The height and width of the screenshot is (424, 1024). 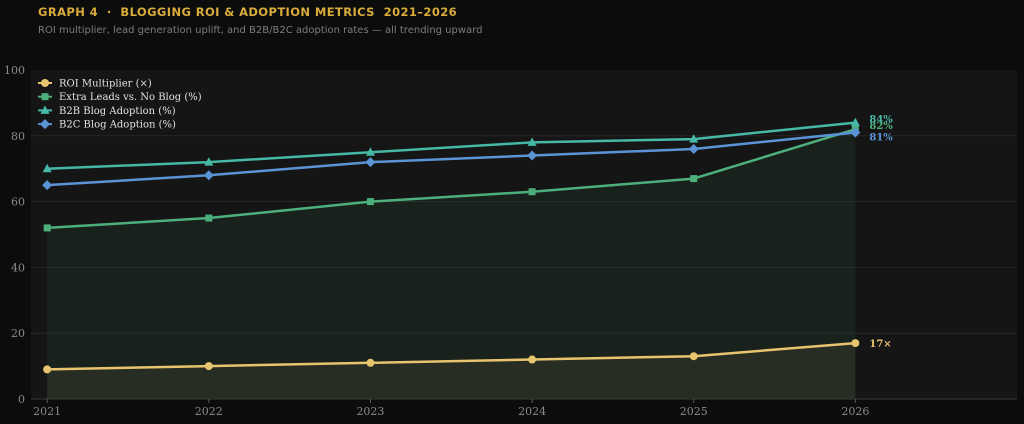 I want to click on end-label-roi-multiplier: 17×, so click(x=880, y=344).